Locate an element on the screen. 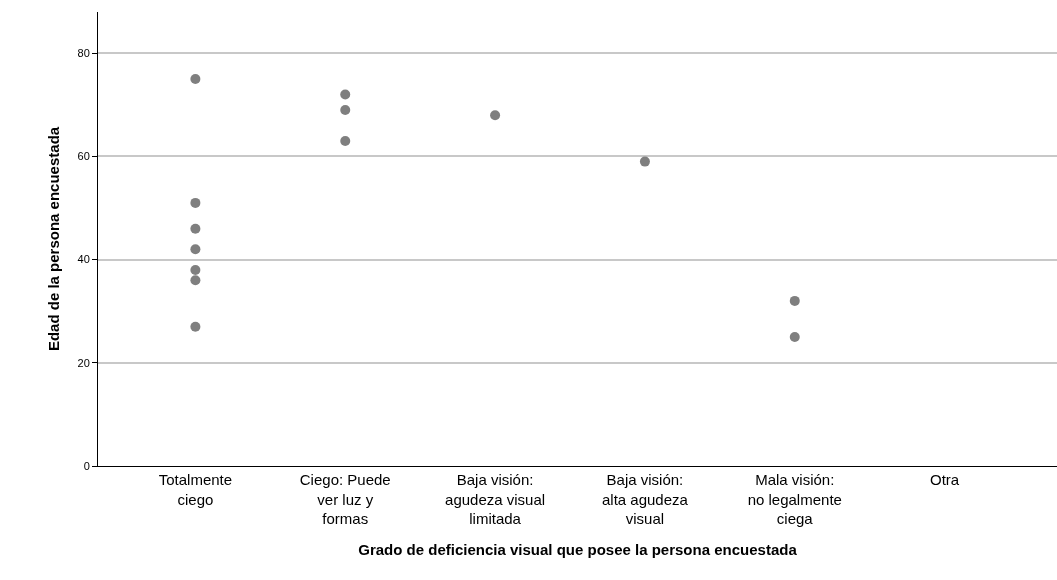 This screenshot has height=580, width=1057. x-axis-title: Grado de deficiencia visual que posee la persona encuestada is located at coordinates (578, 549).